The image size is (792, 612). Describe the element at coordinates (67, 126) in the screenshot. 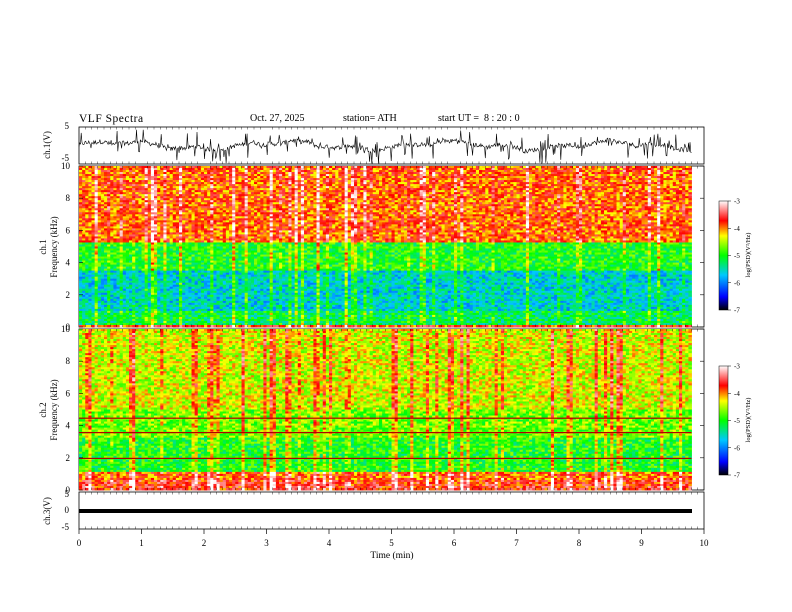

I see `ch1-ytick-top: 5` at that location.